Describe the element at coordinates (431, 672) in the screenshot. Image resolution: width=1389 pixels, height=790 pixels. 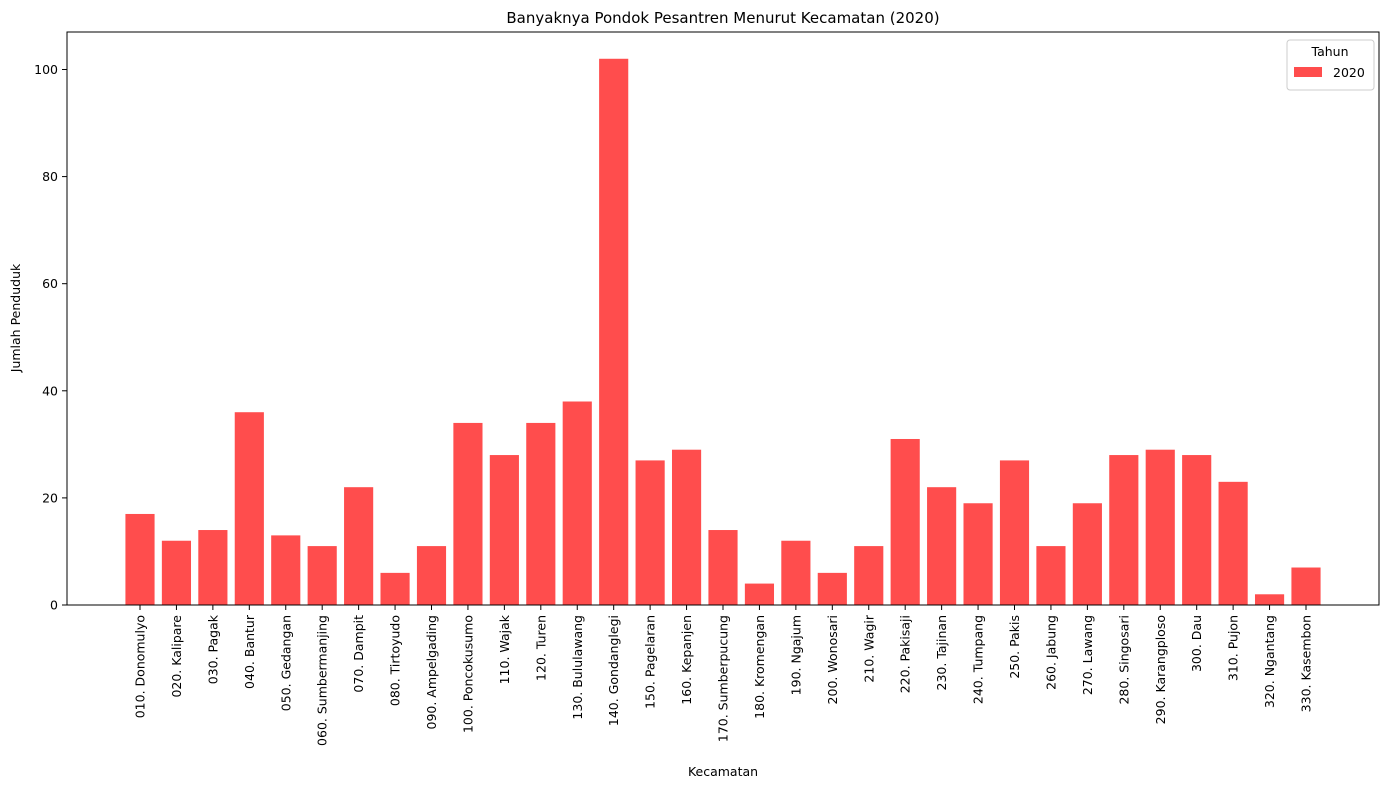
I see `x-tick-label: 090. Ampelgading` at that location.